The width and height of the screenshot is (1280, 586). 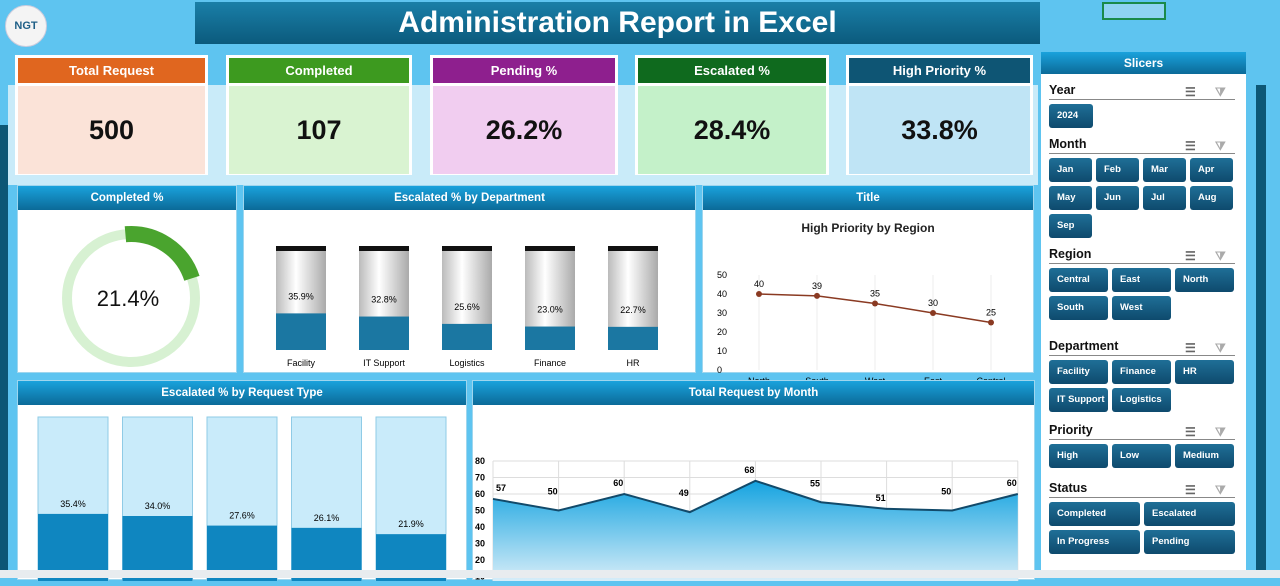 I want to click on slicer-button: West, so click(x=1141, y=308).